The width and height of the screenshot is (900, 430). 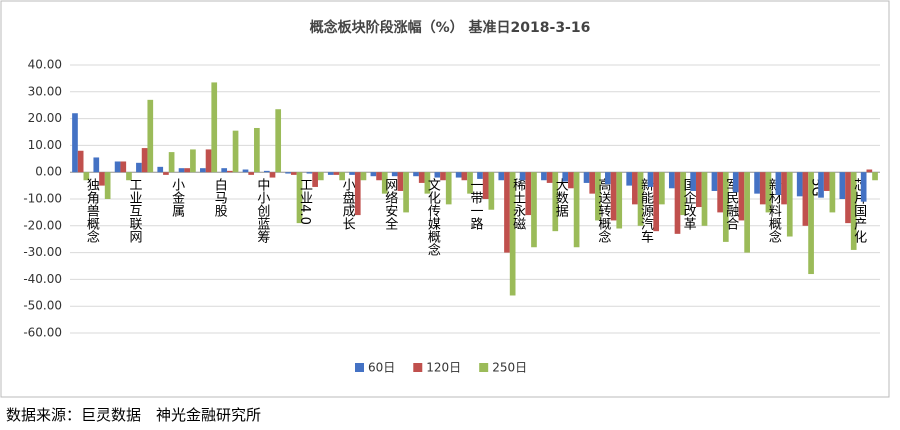 I want to click on x-tick-label: 独角兽概念, so click(x=92, y=210).